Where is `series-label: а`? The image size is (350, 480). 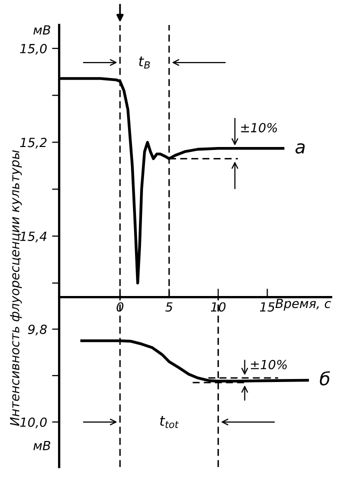 series-label: а is located at coordinates (300, 148).